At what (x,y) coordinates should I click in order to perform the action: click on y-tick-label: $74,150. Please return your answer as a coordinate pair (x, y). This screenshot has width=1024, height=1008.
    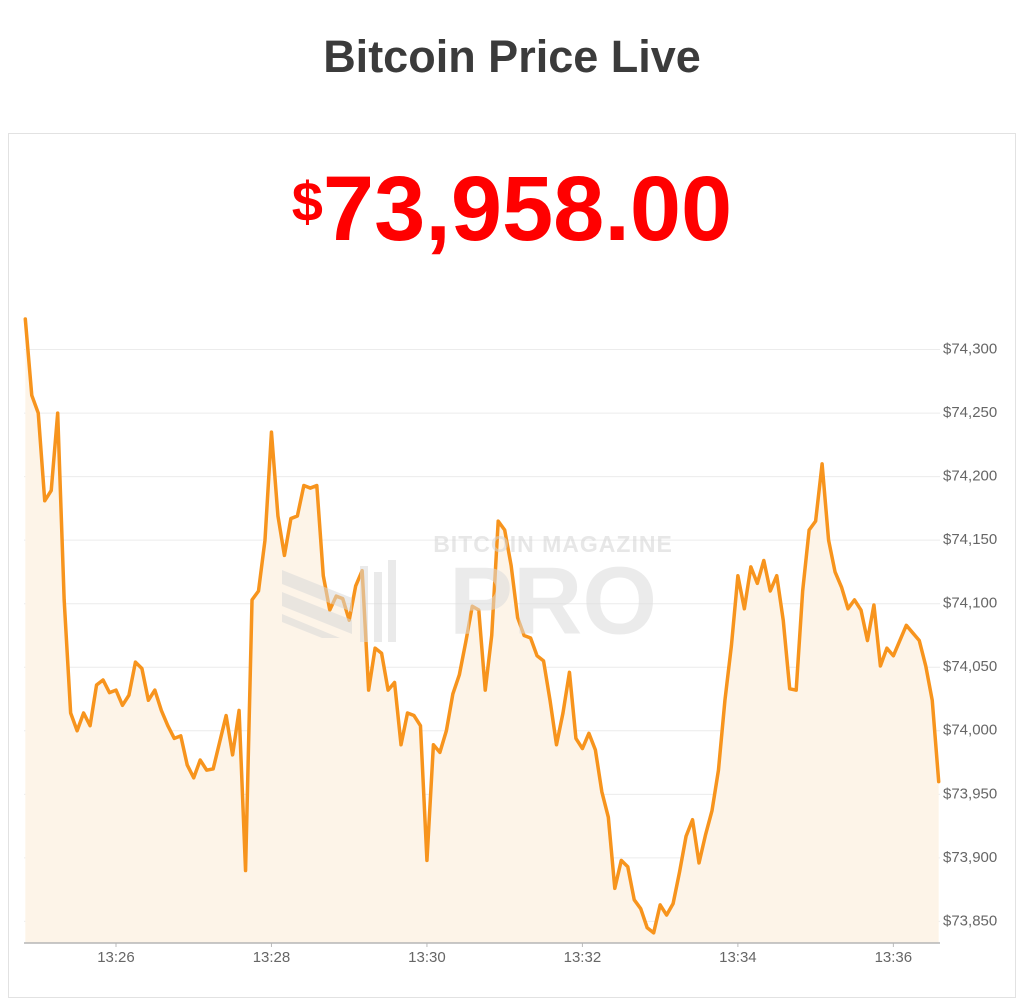
    Looking at the image, I should click on (970, 539).